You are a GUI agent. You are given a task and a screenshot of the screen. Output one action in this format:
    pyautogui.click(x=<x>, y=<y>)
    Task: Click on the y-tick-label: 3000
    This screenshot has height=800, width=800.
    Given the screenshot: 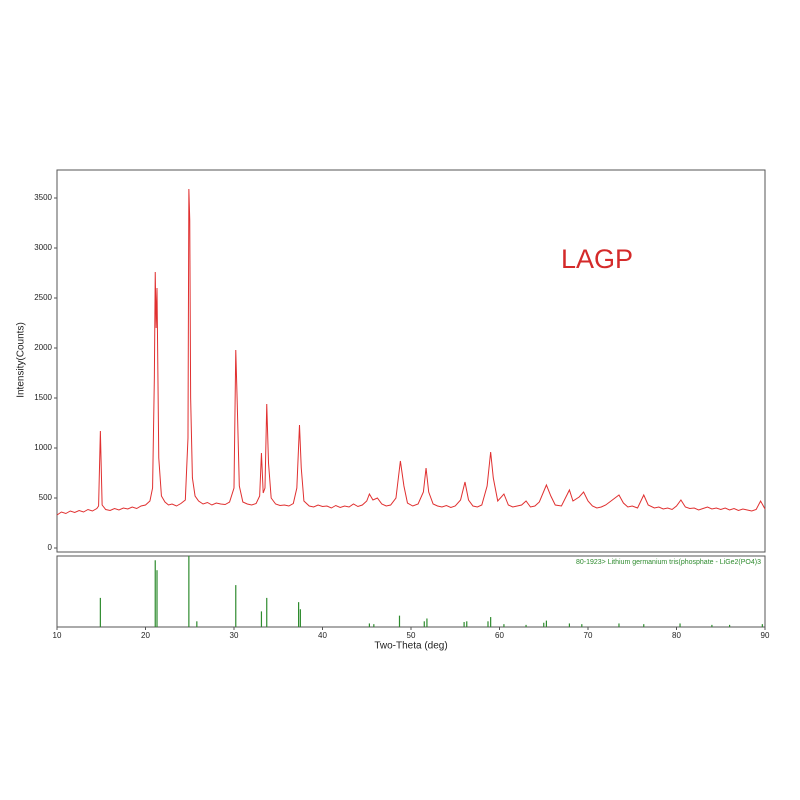 What is the action you would take?
    pyautogui.click(x=43, y=247)
    